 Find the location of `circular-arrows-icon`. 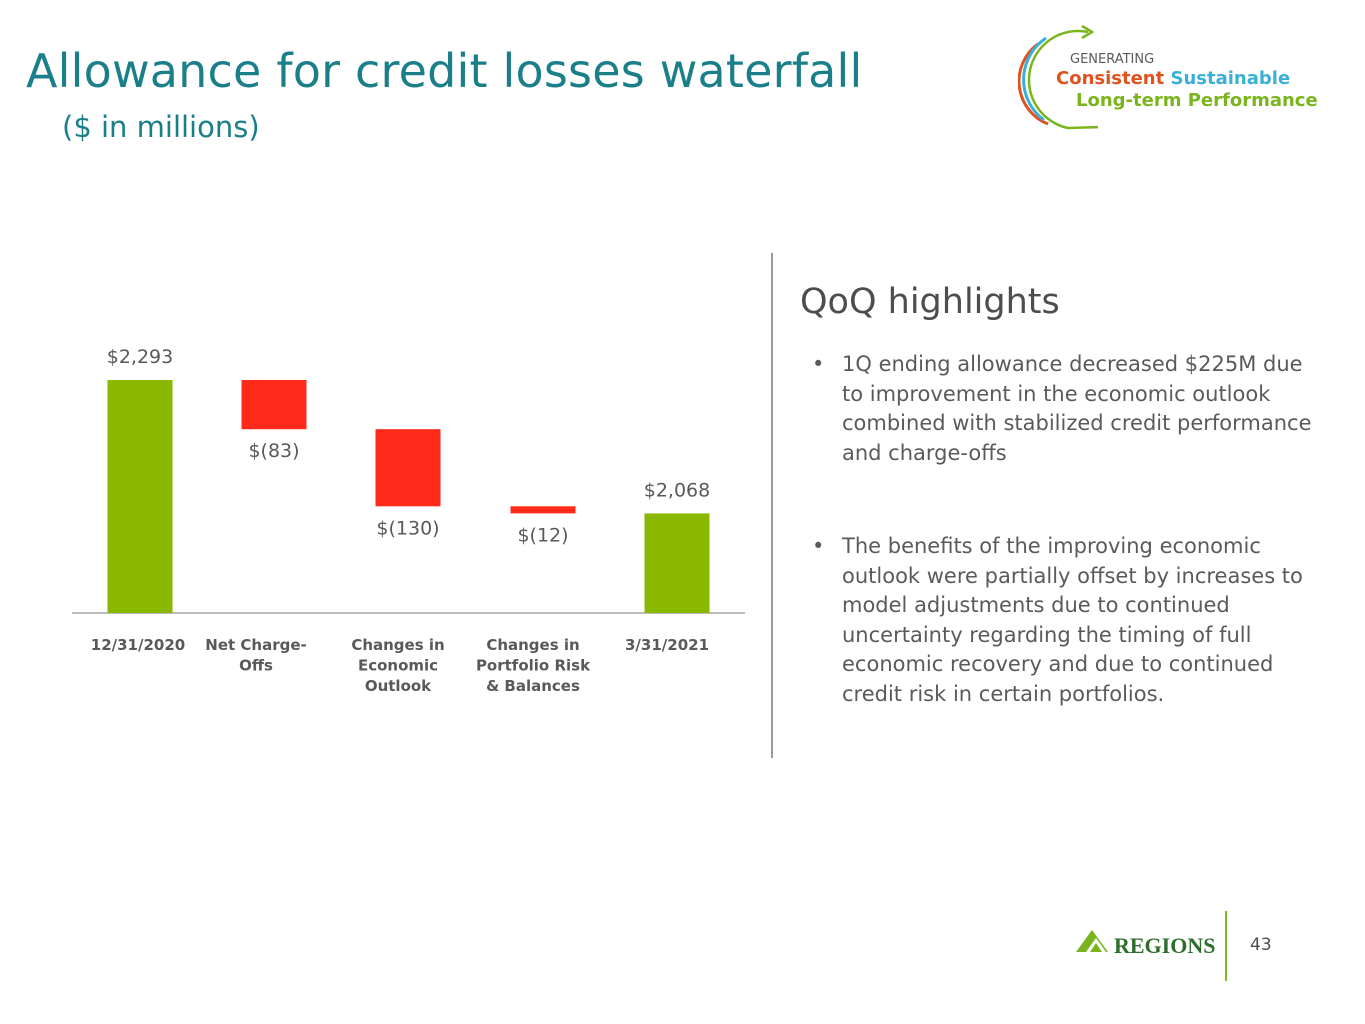

circular-arrows-icon is located at coordinates (1078, 77).